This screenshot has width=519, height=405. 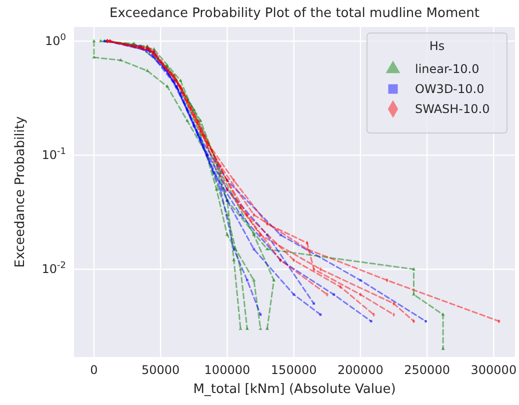 What do you see at coordinates (54, 268) in the screenshot?
I see `y-tick-label: 10$^{-2}$` at bounding box center [54, 268].